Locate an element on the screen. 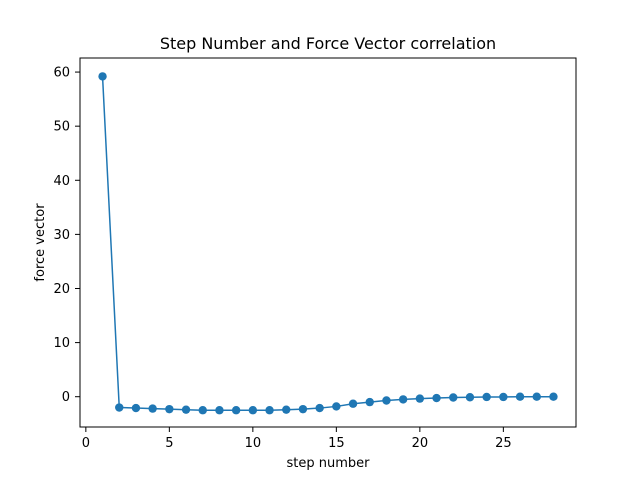  x-tick-label: 10 is located at coordinates (253, 443).